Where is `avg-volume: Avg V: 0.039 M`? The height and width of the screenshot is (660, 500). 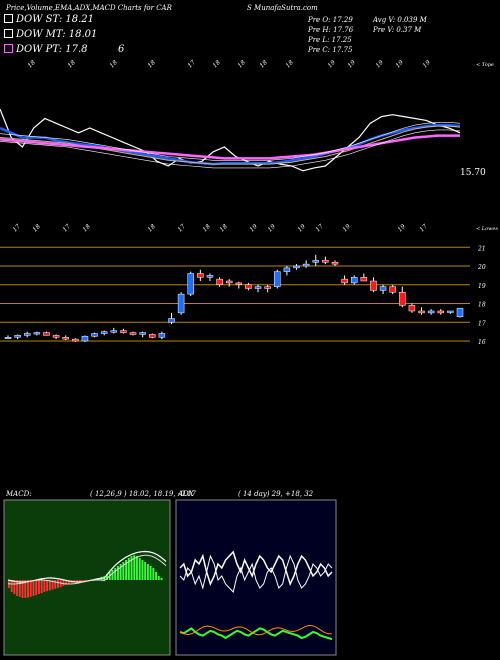
avg-volume: Avg V: 0.039 M is located at coordinates (400, 20).